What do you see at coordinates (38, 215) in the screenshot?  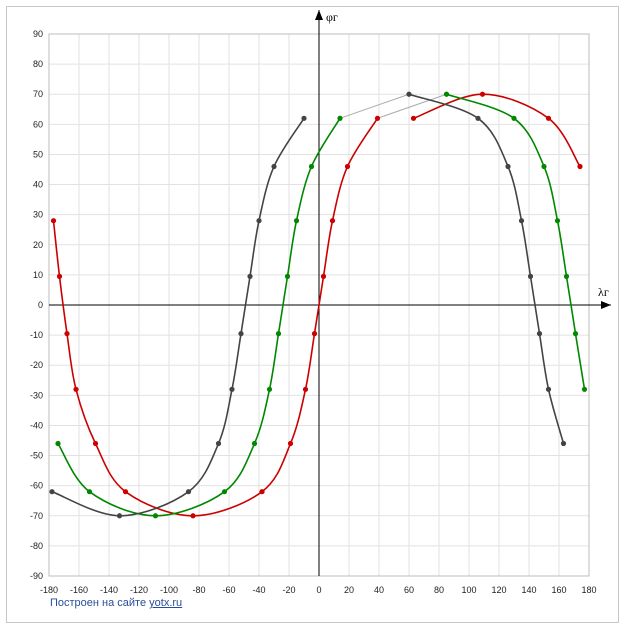 I see `y-tick-label: 30` at bounding box center [38, 215].